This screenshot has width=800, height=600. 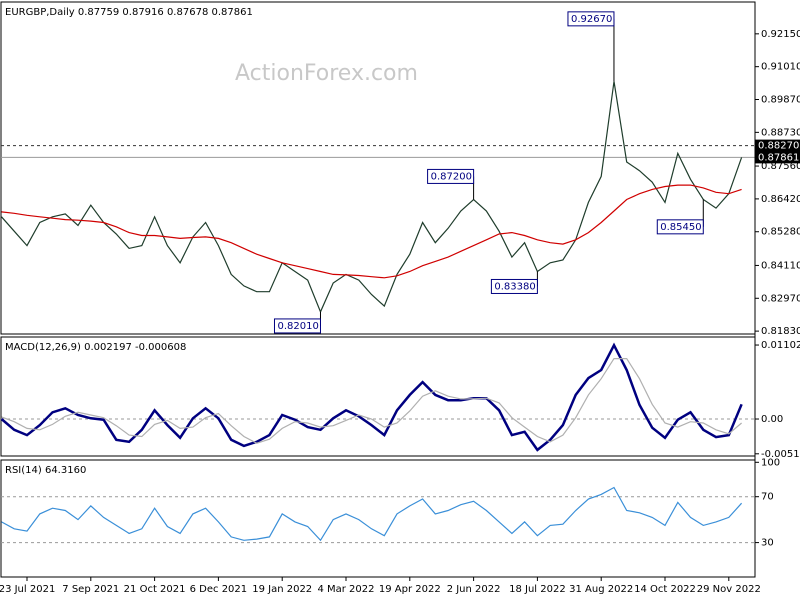 What do you see at coordinates (780, 331) in the screenshot?
I see `y-tick-label: 0.81830` at bounding box center [780, 331].